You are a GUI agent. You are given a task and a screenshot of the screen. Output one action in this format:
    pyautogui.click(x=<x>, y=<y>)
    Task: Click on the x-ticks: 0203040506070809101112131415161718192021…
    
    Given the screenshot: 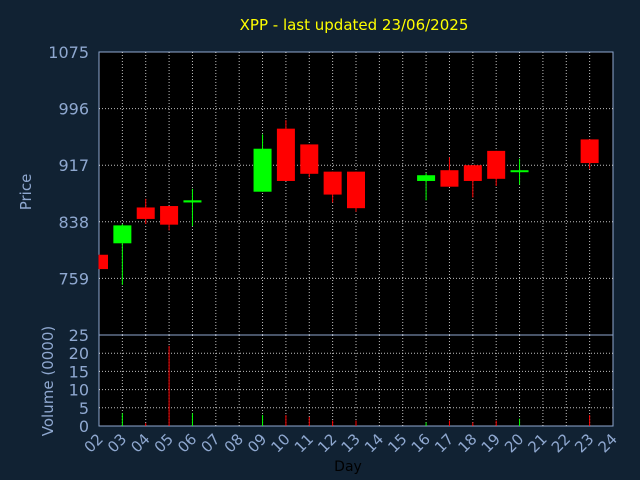 What is the action you would take?
    pyautogui.click(x=351, y=443)
    